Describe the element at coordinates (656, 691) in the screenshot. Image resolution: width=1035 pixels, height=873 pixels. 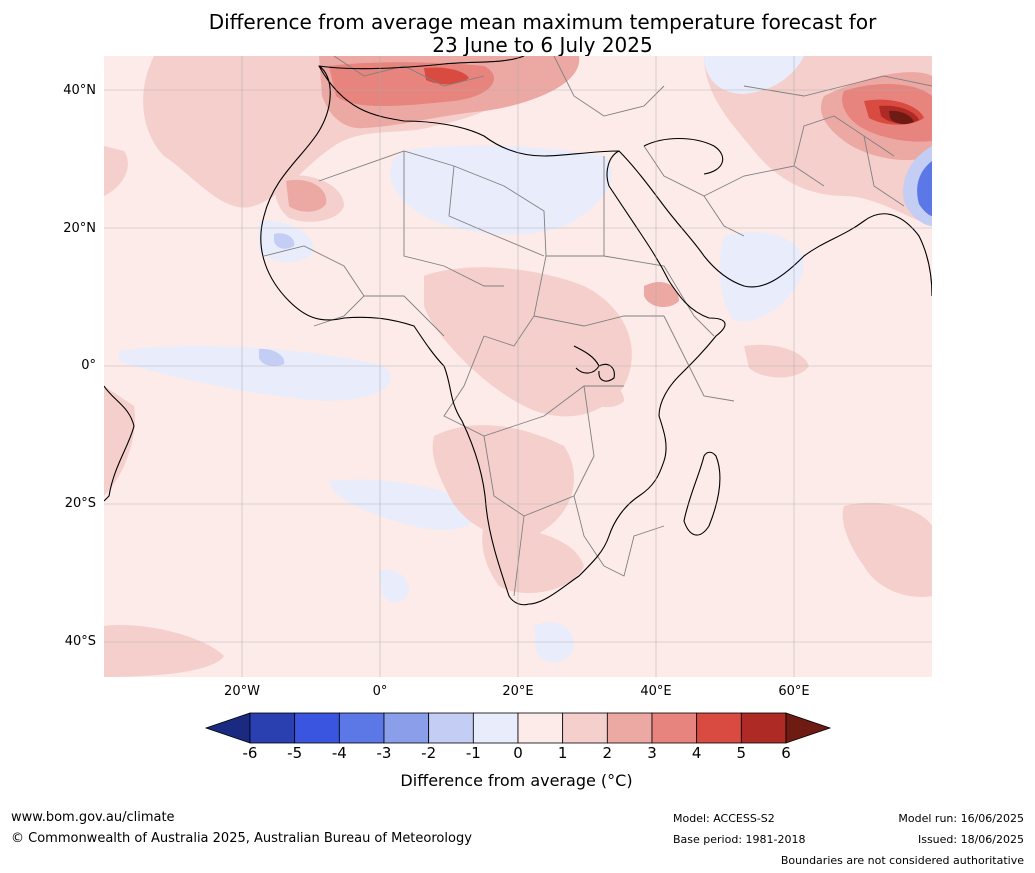
I see `lon-label-40e: 40°E` at that location.